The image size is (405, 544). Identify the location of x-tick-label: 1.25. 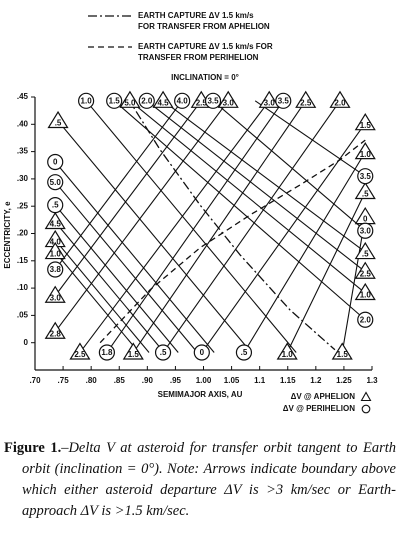
(344, 380).